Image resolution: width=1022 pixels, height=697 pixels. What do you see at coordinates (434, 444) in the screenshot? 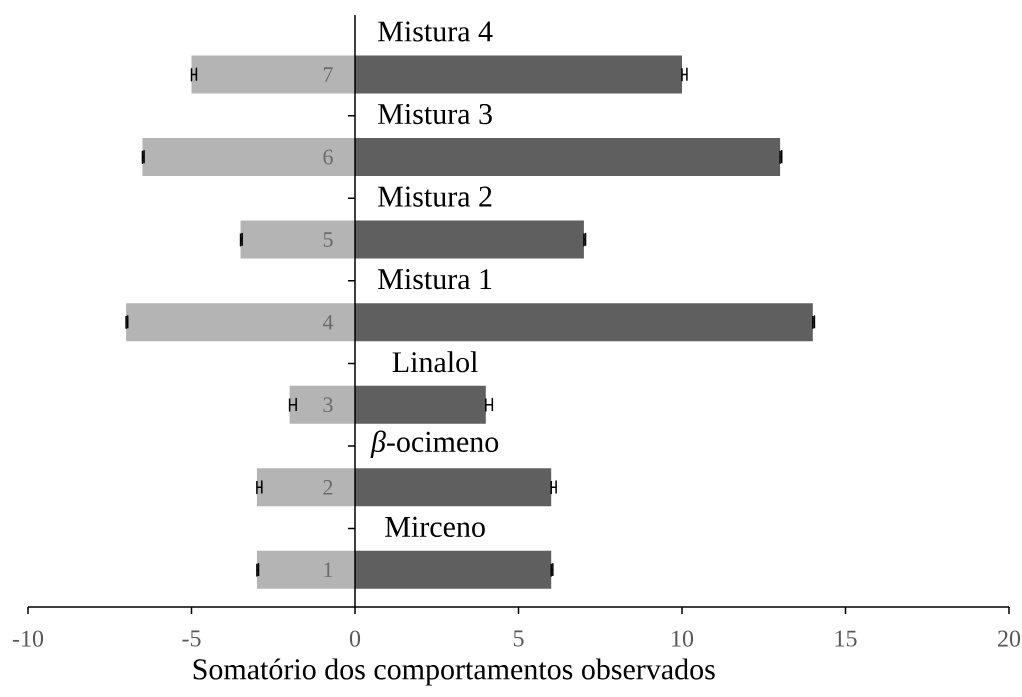
I see `annotation: β-ocimeno` at bounding box center [434, 444].